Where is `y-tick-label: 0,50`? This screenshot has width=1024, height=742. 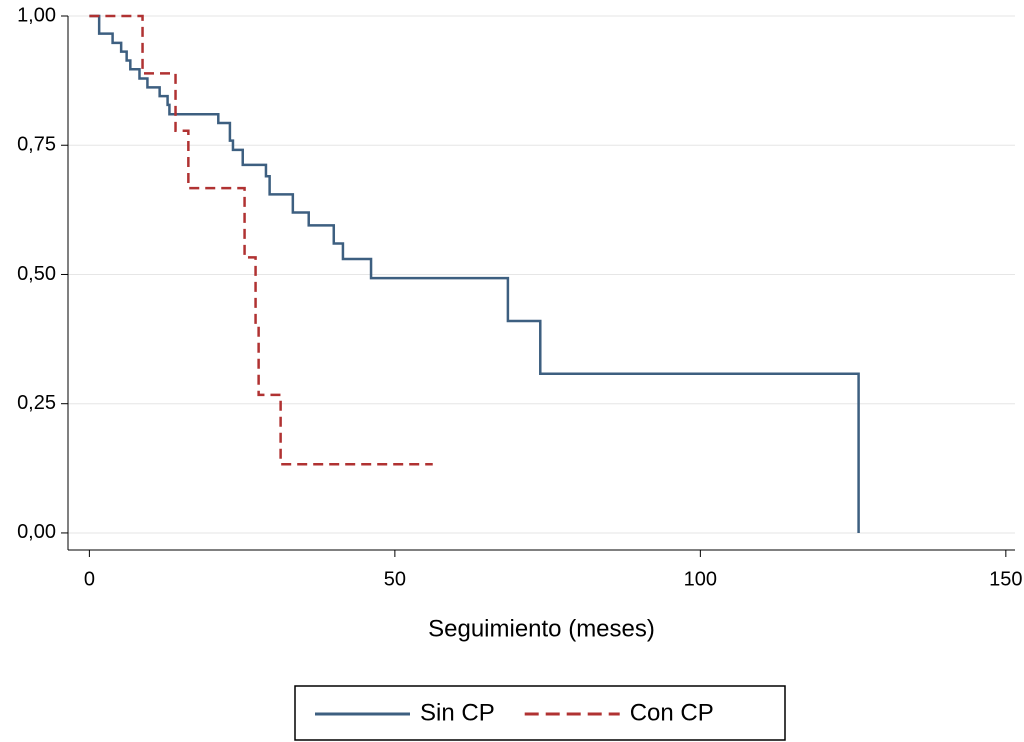
y-tick-label: 0,50 is located at coordinates (36, 274).